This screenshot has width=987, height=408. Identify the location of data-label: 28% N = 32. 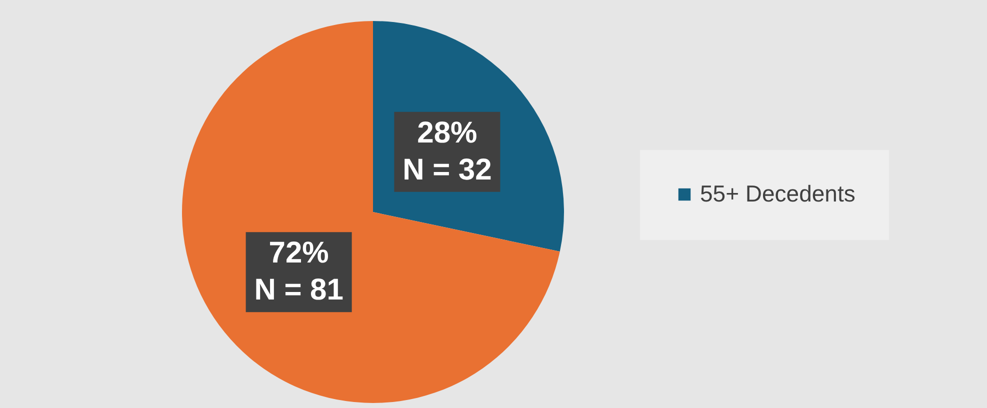
(447, 151).